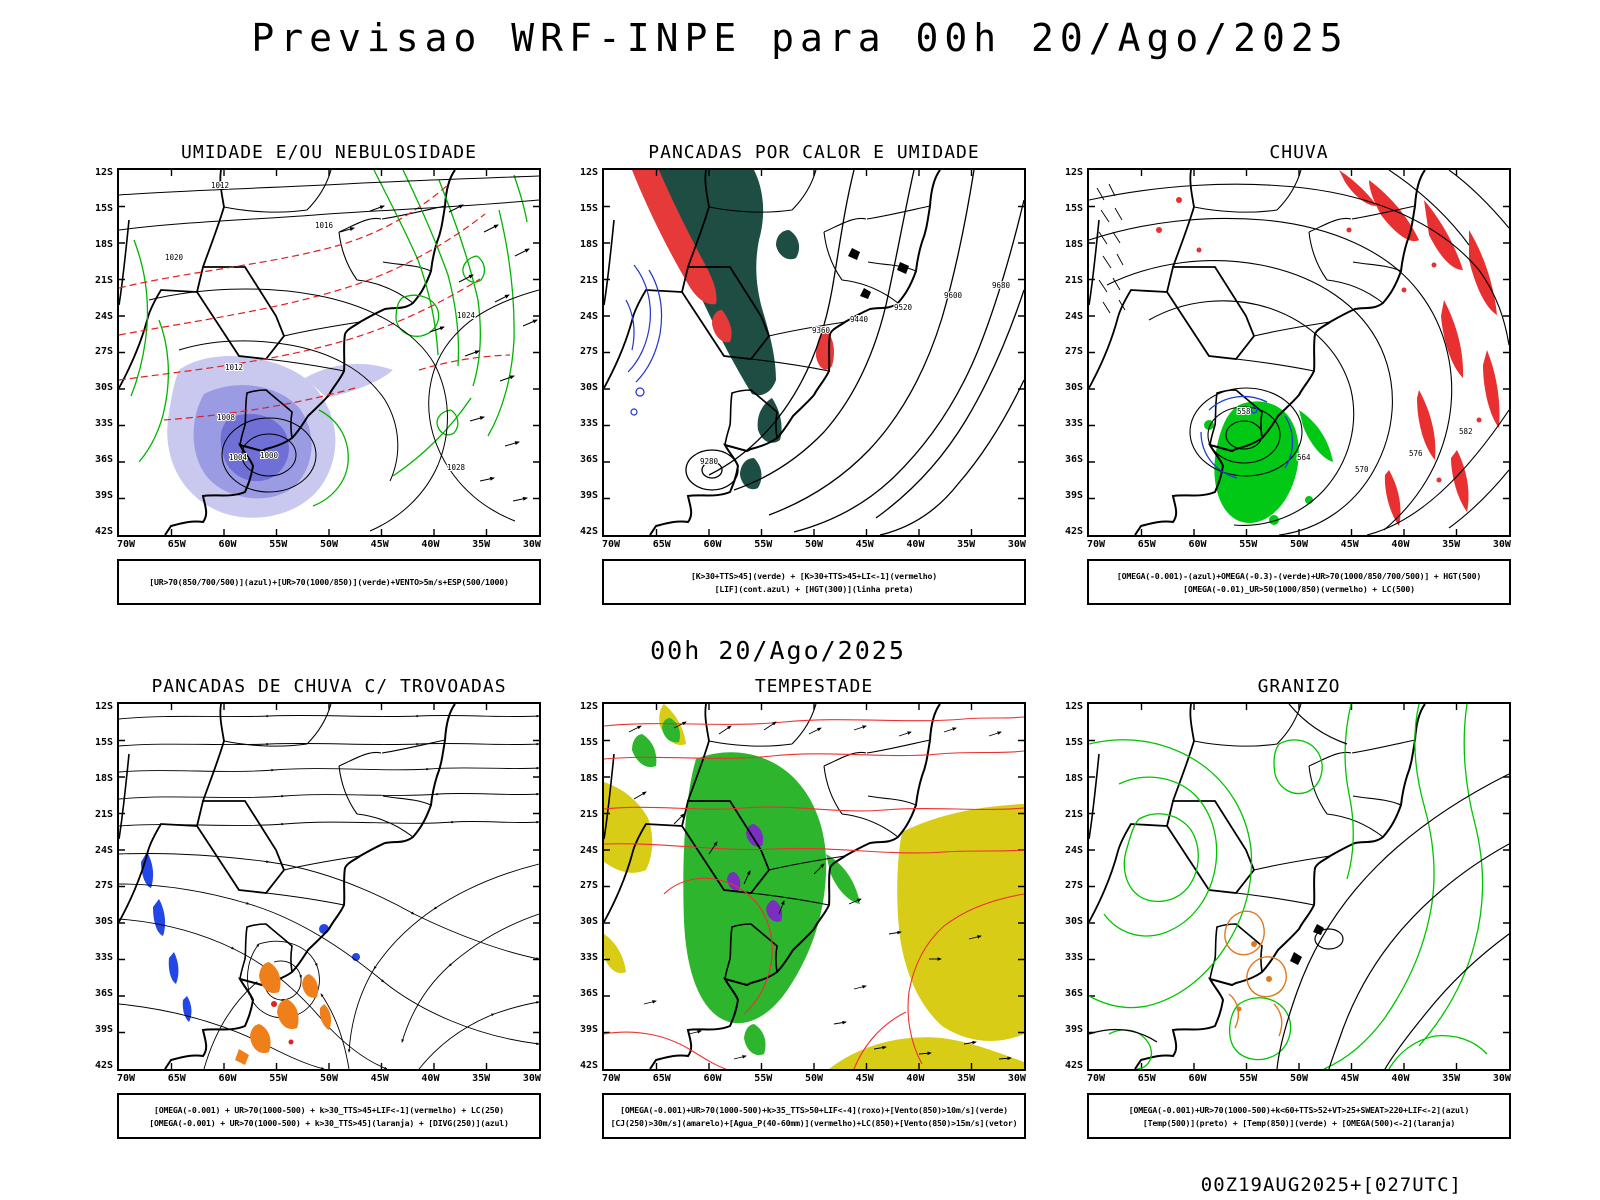 This screenshot has width=1600, height=1200. Describe the element at coordinates (1355, 440) in the screenshot. I see `hgt500-labels: 558 564 570 576 582` at that location.